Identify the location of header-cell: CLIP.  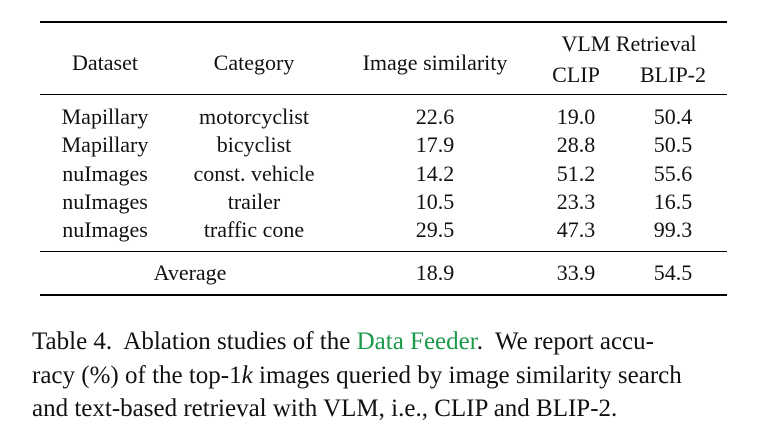
(576, 74).